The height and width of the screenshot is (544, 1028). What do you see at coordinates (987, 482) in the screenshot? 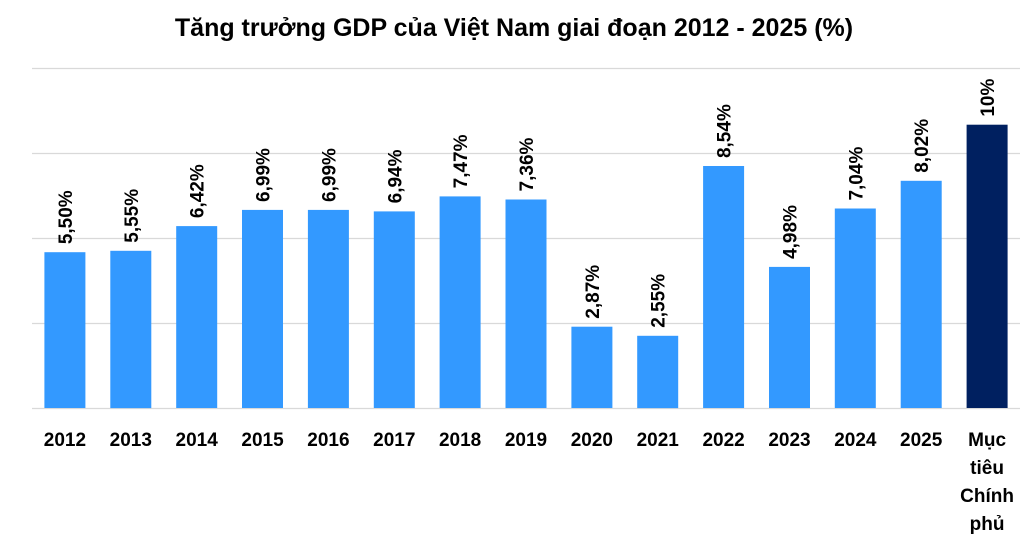
I see `x-tick-label: Mục tiêu Chính phủ` at bounding box center [987, 482].